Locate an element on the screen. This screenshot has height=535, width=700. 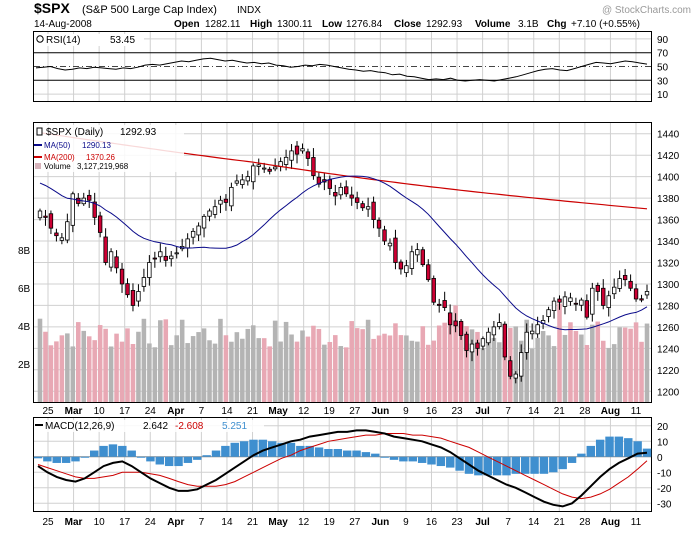
security-name: (S&P 500 Large Cap Index) is located at coordinates (149, 10).